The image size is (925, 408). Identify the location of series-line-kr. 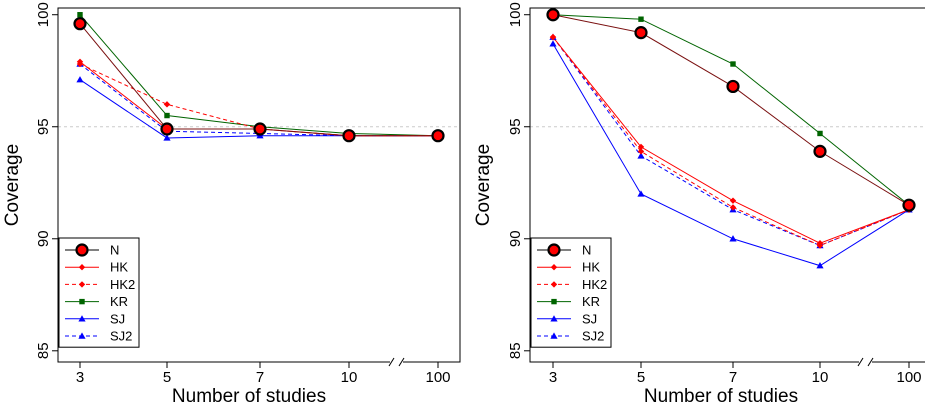
(259, 75).